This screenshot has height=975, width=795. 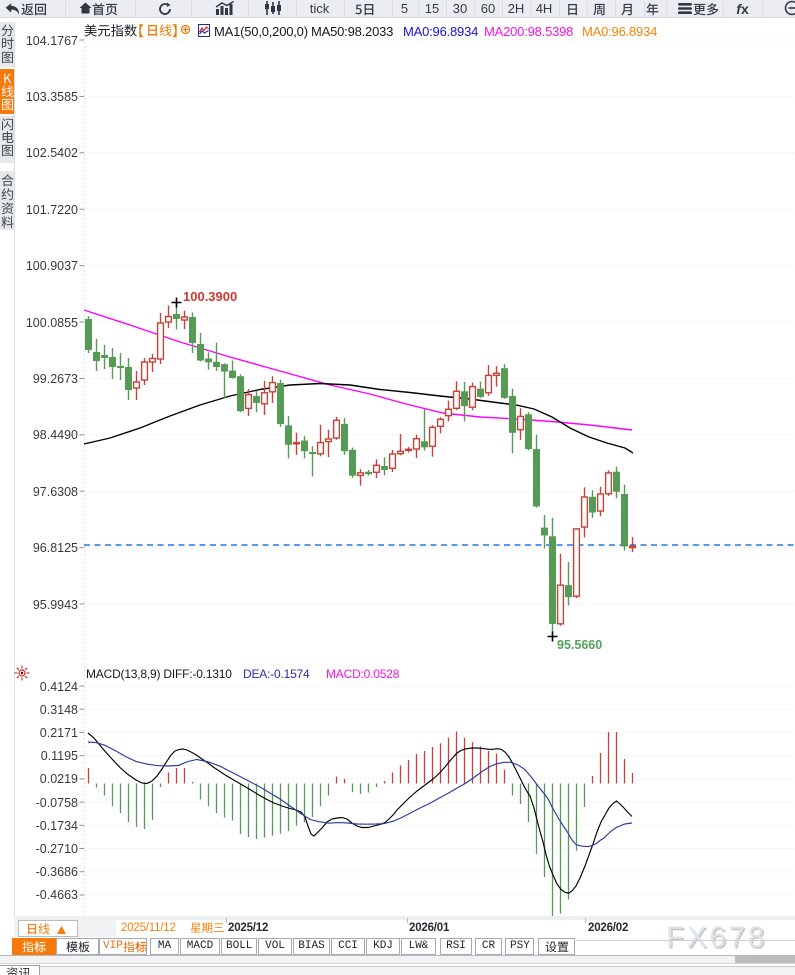 What do you see at coordinates (210, 296) in the screenshot?
I see `svg-text: 100.3900` at bounding box center [210, 296].